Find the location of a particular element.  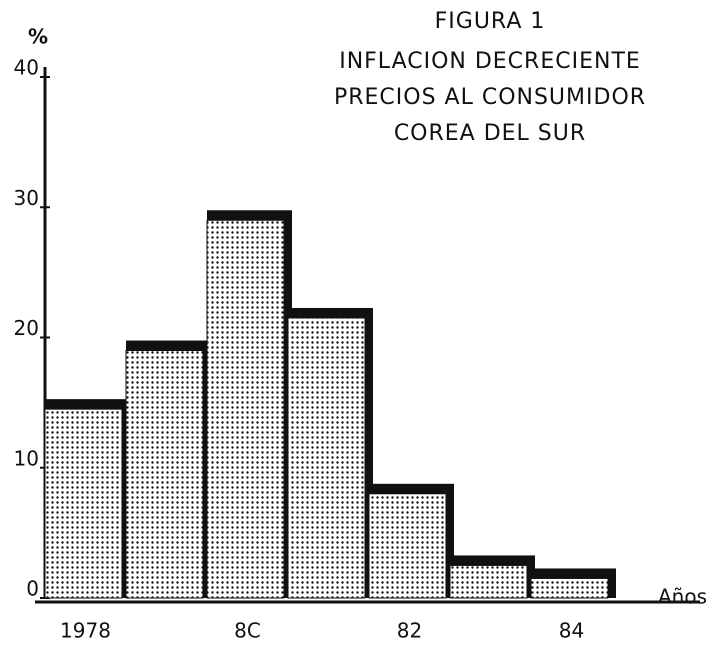

x-axis-label: Años is located at coordinates (682, 597).